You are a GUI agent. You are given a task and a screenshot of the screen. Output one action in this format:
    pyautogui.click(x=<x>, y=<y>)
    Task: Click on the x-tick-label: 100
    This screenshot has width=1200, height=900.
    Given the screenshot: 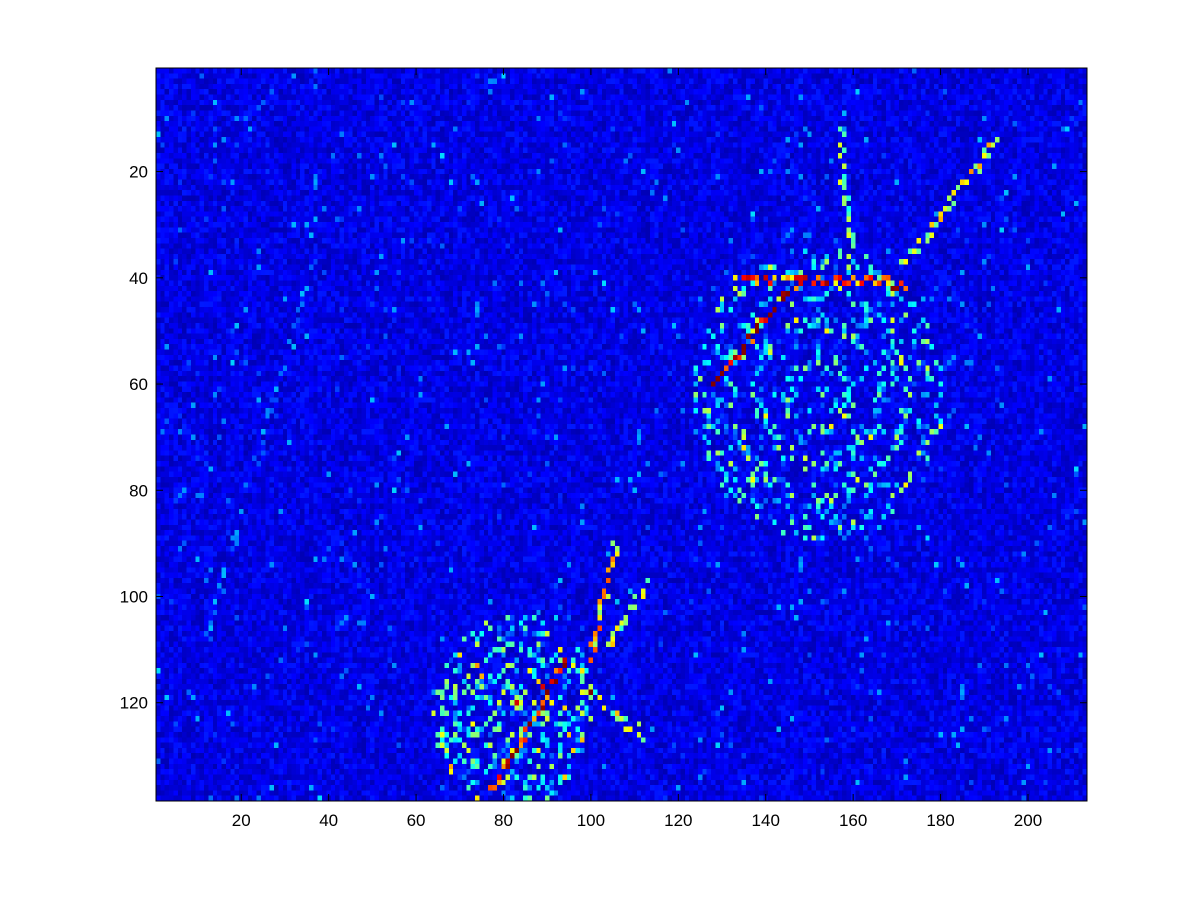 What is the action you would take?
    pyautogui.click(x=591, y=820)
    